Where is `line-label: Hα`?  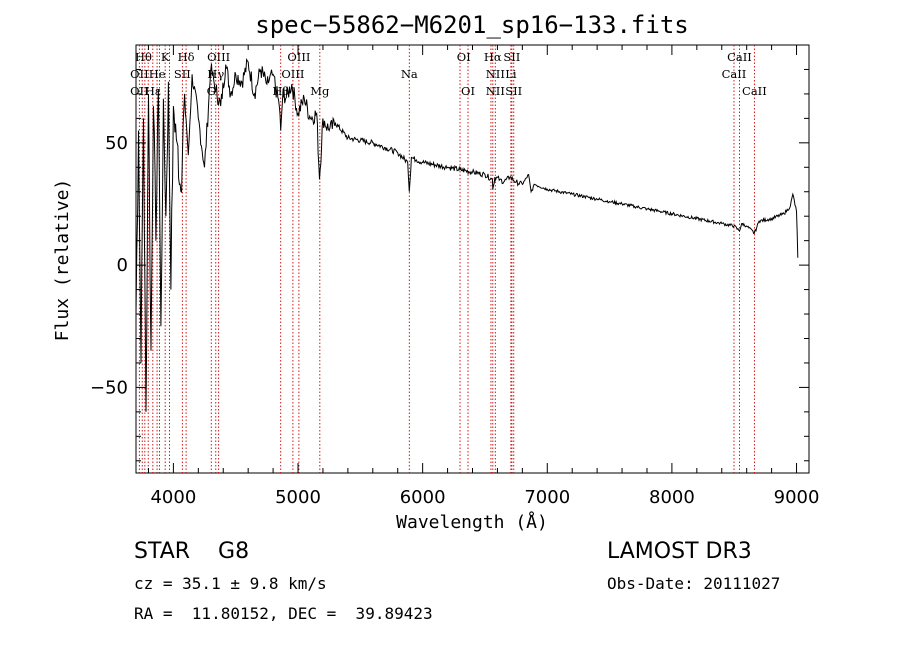
line-label: Hα is located at coordinates (493, 57).